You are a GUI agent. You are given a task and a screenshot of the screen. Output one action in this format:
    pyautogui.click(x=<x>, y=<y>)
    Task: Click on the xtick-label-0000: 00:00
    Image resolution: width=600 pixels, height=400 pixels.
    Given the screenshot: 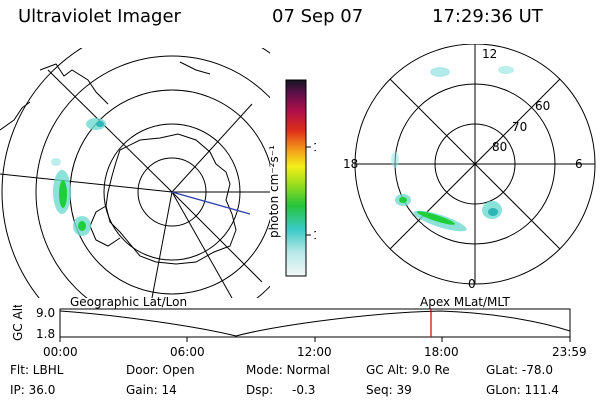 What is the action you would take?
    pyautogui.click(x=60, y=352)
    